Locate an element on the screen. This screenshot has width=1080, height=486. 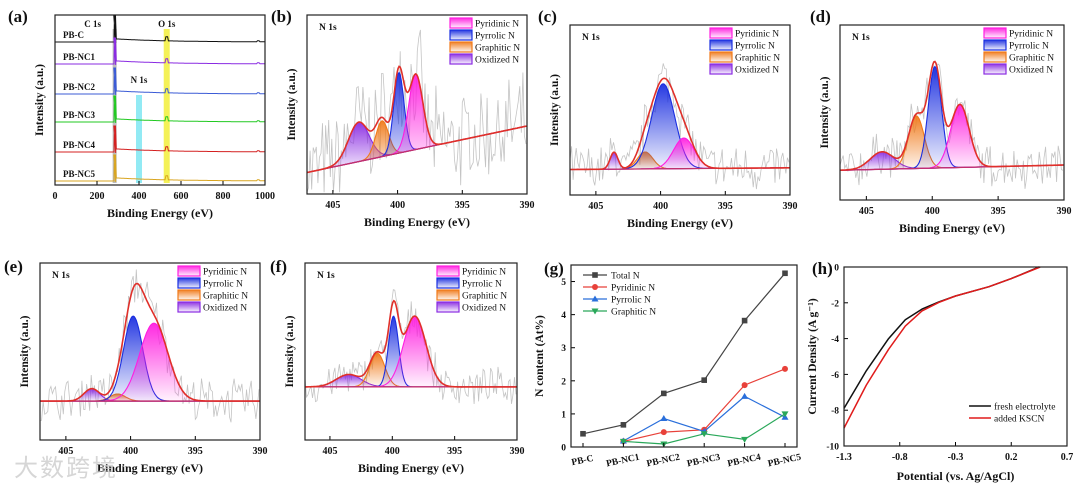
y-tick-label: 1 is located at coordinates (563, 415).